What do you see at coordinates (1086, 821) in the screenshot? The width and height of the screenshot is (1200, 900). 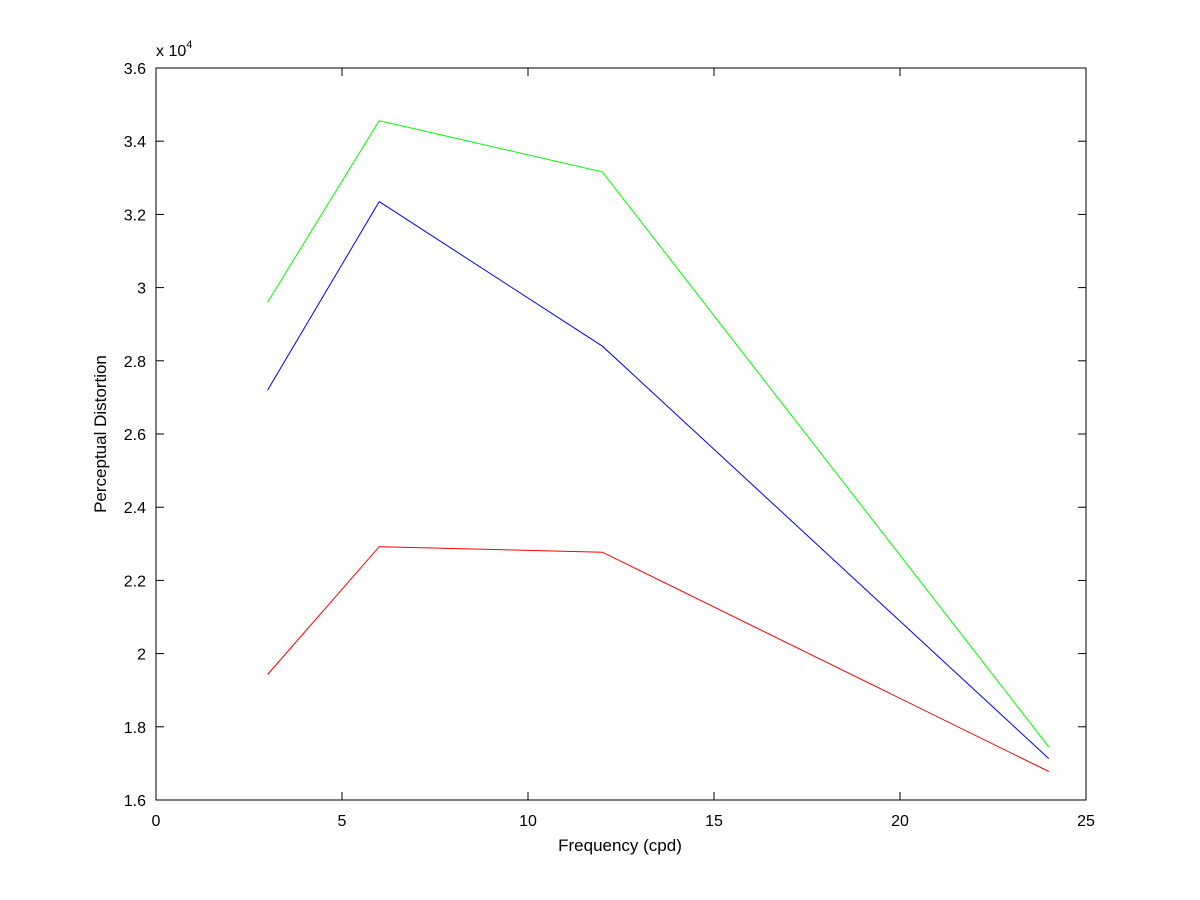 I see `x-tick-label: 25` at bounding box center [1086, 821].